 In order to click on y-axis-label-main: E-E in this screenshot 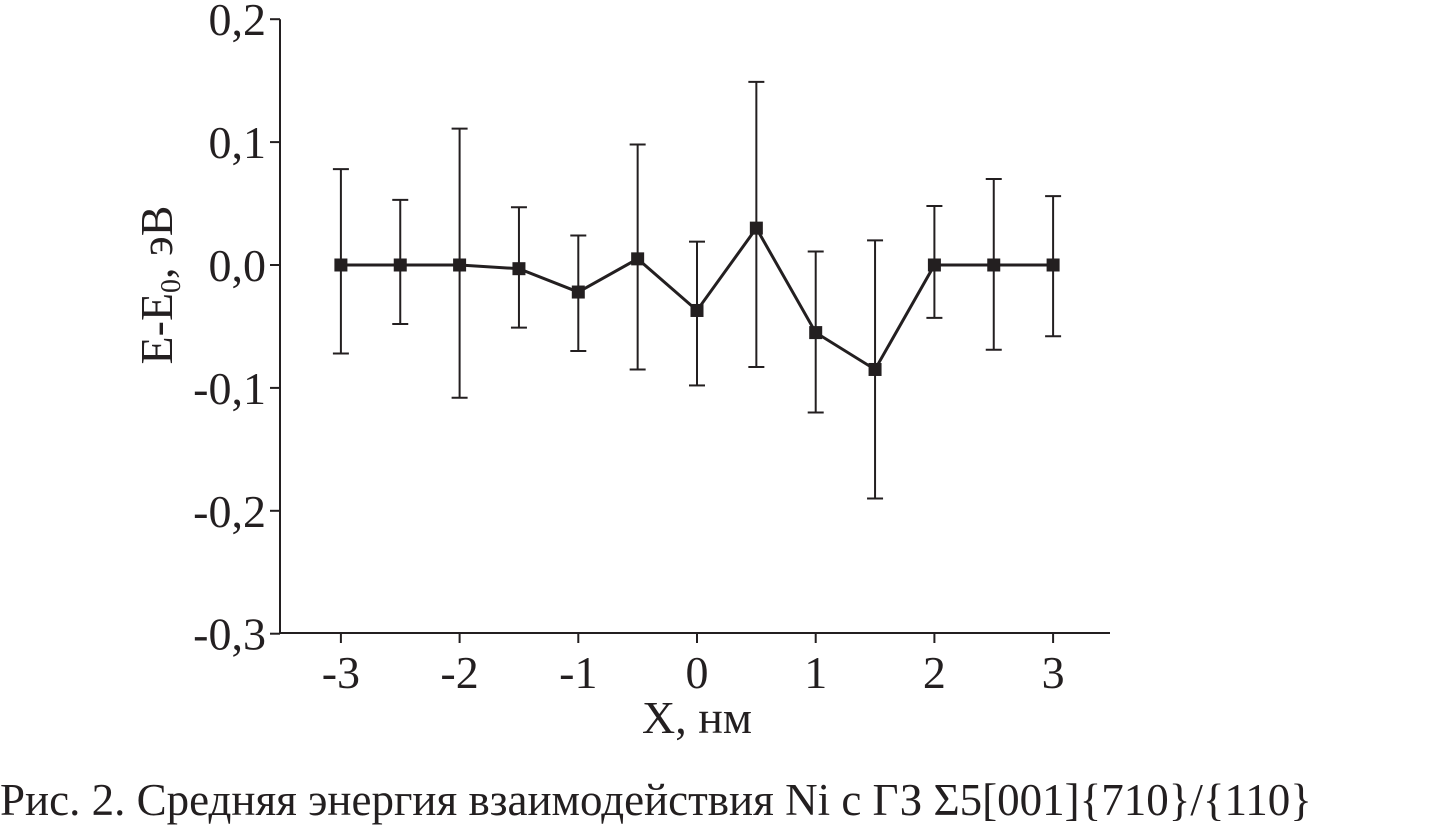, I will do `click(156, 329)`.